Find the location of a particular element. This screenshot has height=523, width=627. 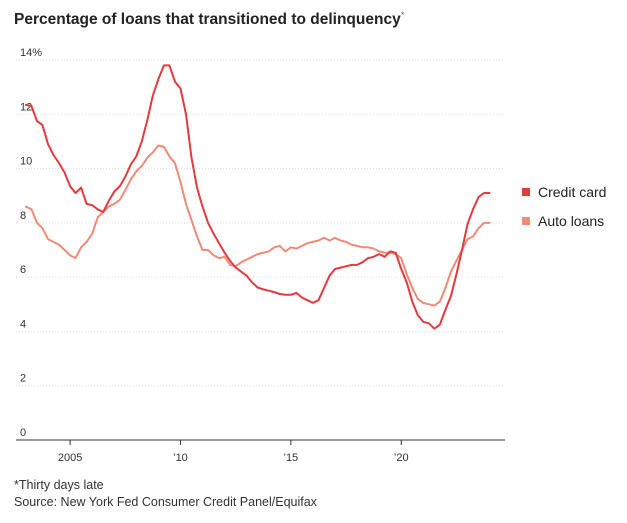

y-tick-label-4: 4 is located at coordinates (23, 324).